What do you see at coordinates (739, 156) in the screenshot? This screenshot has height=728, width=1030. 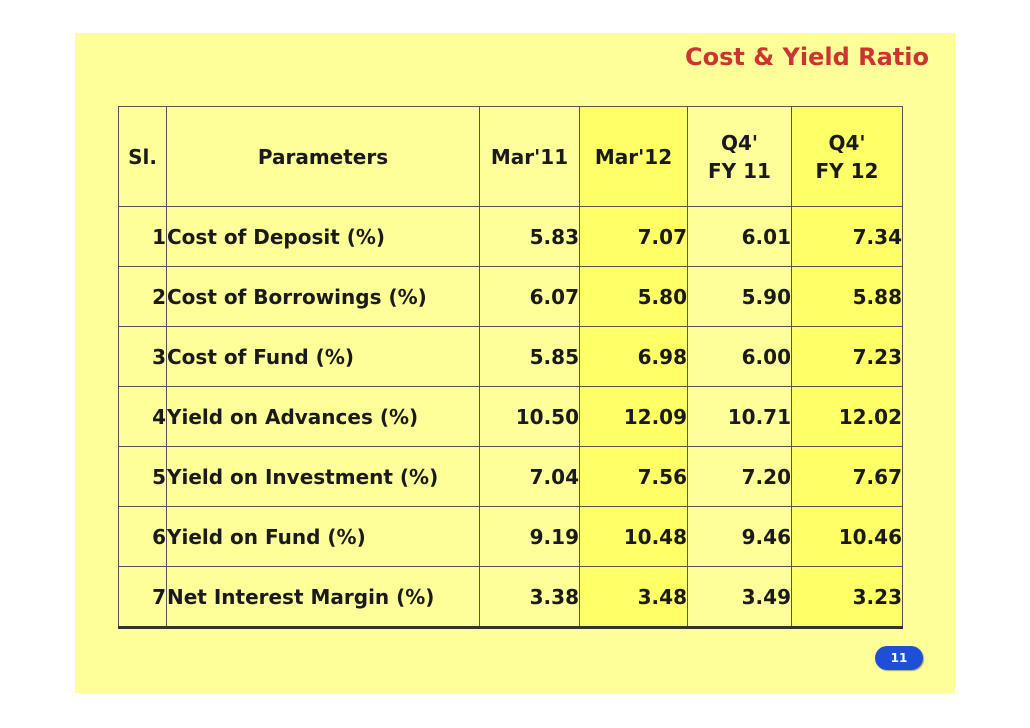 I see `header-q4fy11: Q4' FY 11` at bounding box center [739, 156].